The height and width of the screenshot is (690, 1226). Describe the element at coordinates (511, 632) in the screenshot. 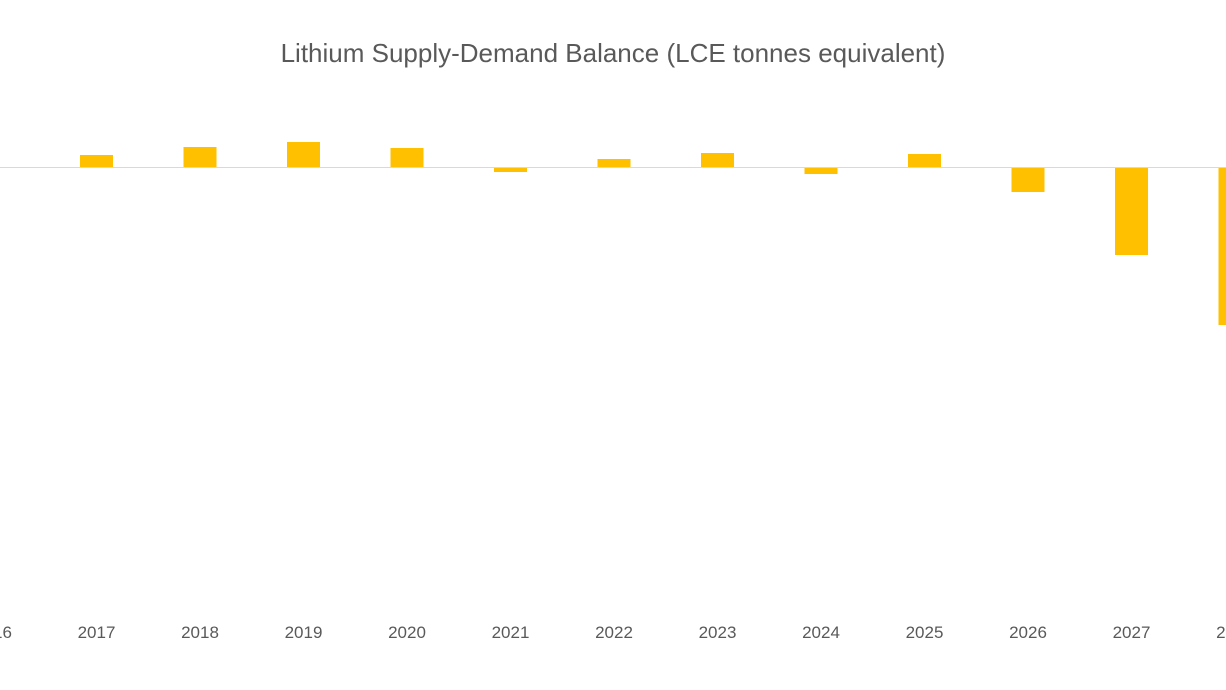

I see `x-tick-label-2021: 2021` at that location.